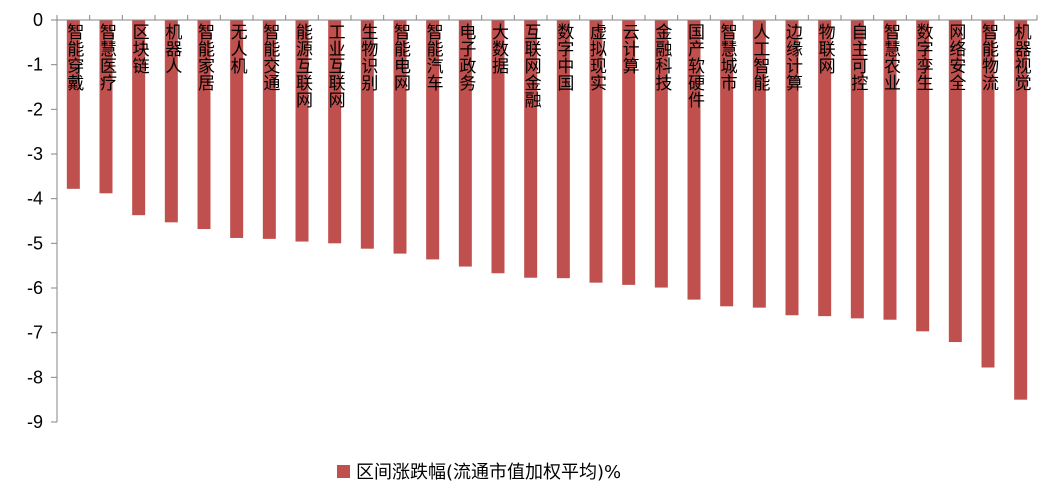  I want to click on category-label-6: 无人机, so click(237, 48).